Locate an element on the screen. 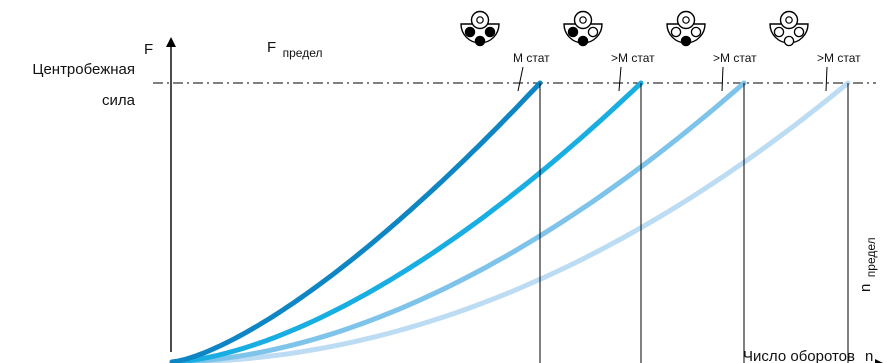  rotor-label-4: >M стат is located at coordinates (839, 58).